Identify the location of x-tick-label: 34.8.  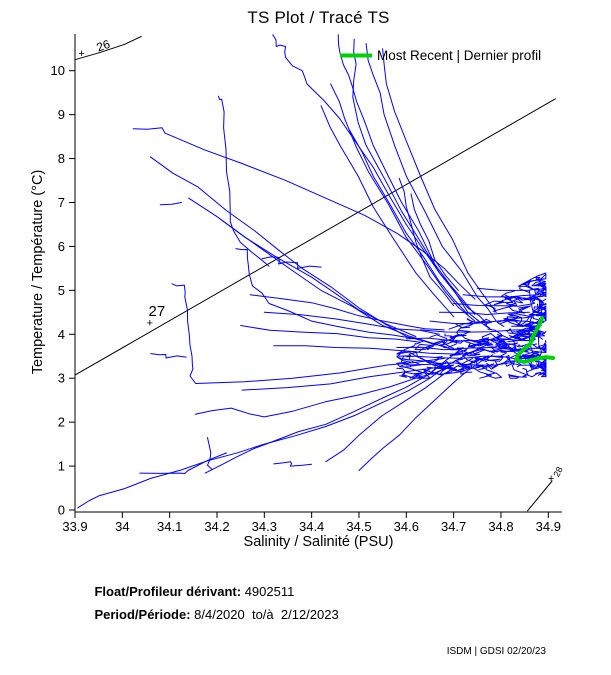
(500, 526).